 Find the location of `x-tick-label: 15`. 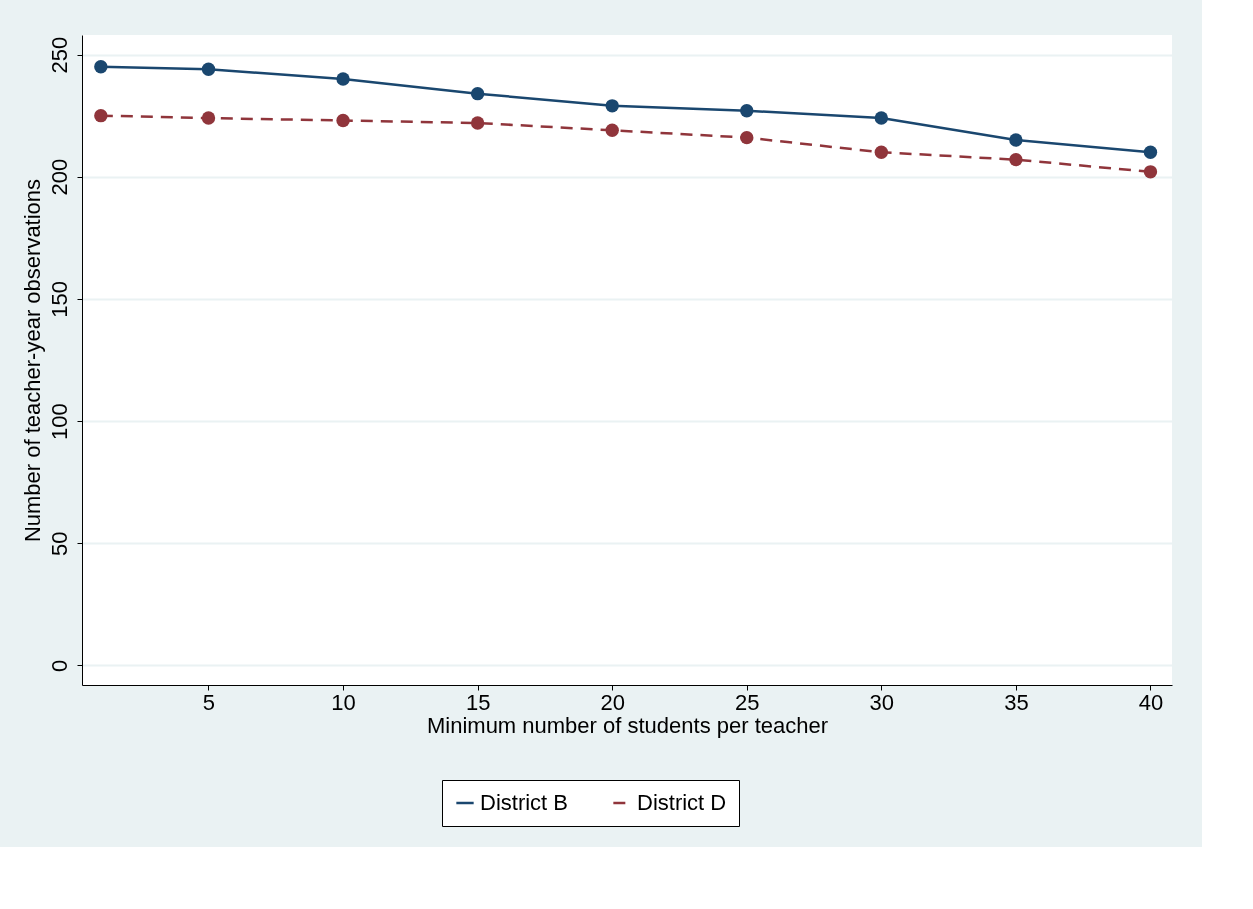

x-tick-label: 15 is located at coordinates (478, 702).